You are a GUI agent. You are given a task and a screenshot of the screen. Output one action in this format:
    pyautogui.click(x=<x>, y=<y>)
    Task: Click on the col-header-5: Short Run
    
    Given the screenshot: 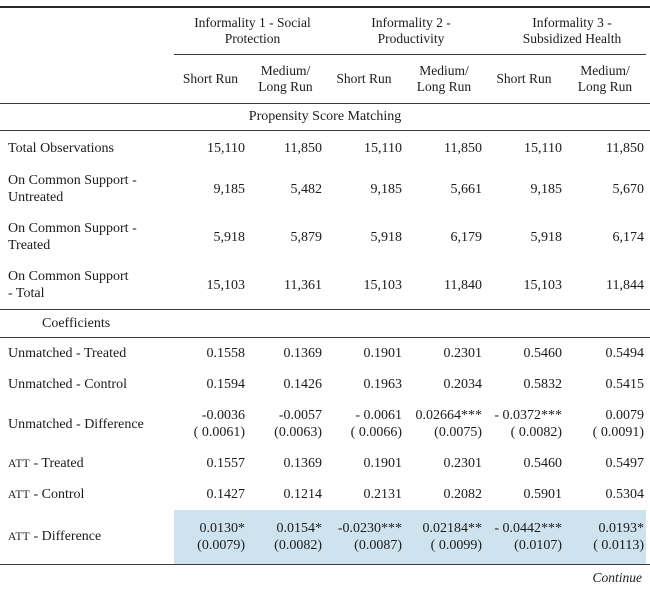 What is the action you would take?
    pyautogui.click(x=524, y=78)
    